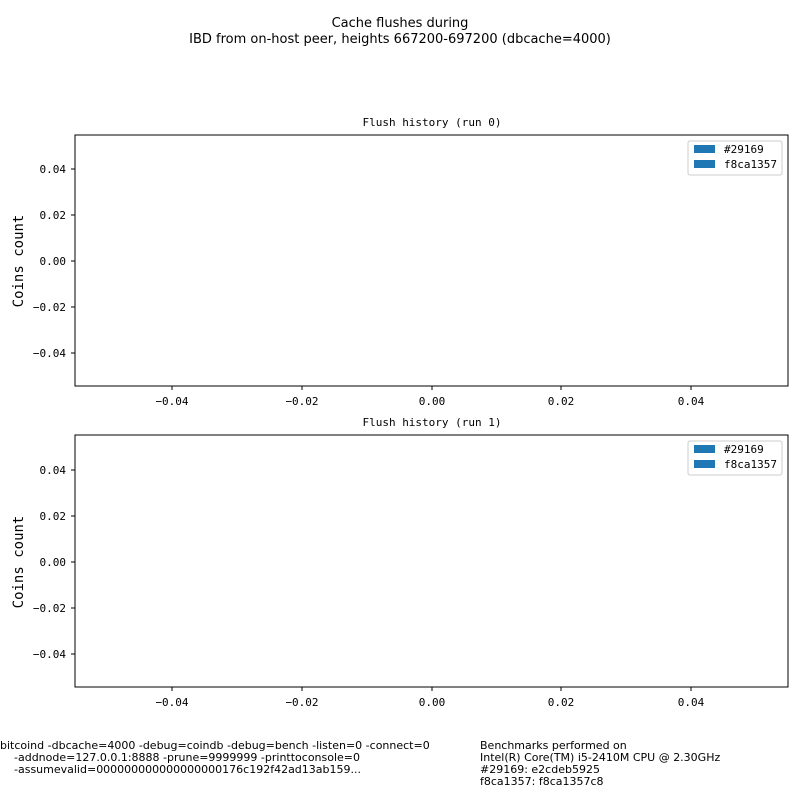 The image size is (800, 800). What do you see at coordinates (600, 757) in the screenshot?
I see `footer-info-line-2: Intel(R) Core(TM) i5-2410M CPU @ 2.30GHz` at bounding box center [600, 757].